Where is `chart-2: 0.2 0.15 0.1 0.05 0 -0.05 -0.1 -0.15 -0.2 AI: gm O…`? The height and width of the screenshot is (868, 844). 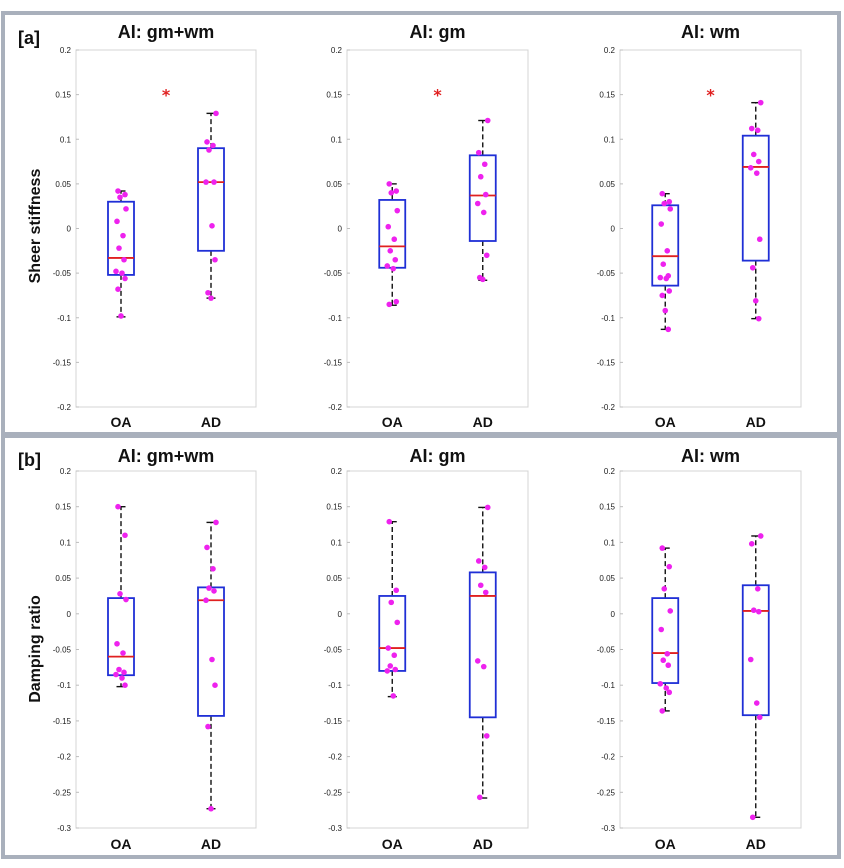
chart-2: 0.2 0.15 0.1 0.05 0 -0.05 -0.1 -0.15 -0.2 AI: gm O… is located at coordinates (426, 226).